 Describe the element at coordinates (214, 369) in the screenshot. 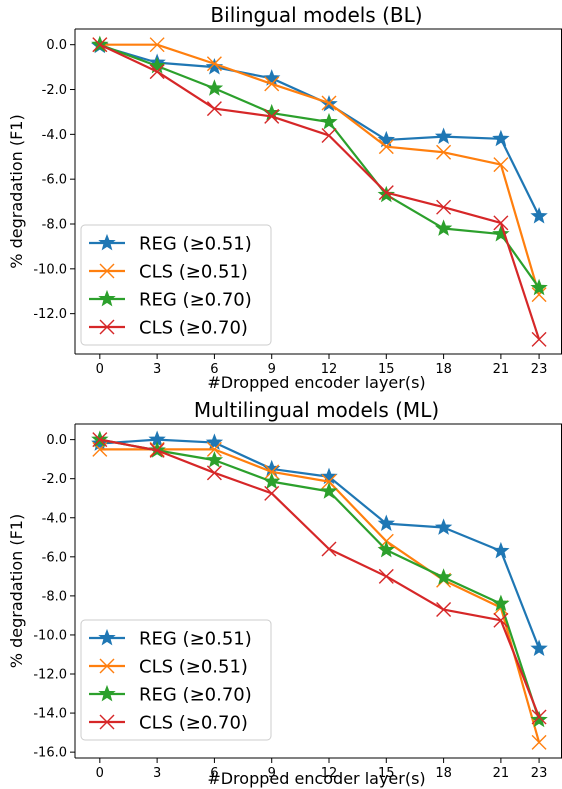

I see `x-tick-label: 6` at that location.